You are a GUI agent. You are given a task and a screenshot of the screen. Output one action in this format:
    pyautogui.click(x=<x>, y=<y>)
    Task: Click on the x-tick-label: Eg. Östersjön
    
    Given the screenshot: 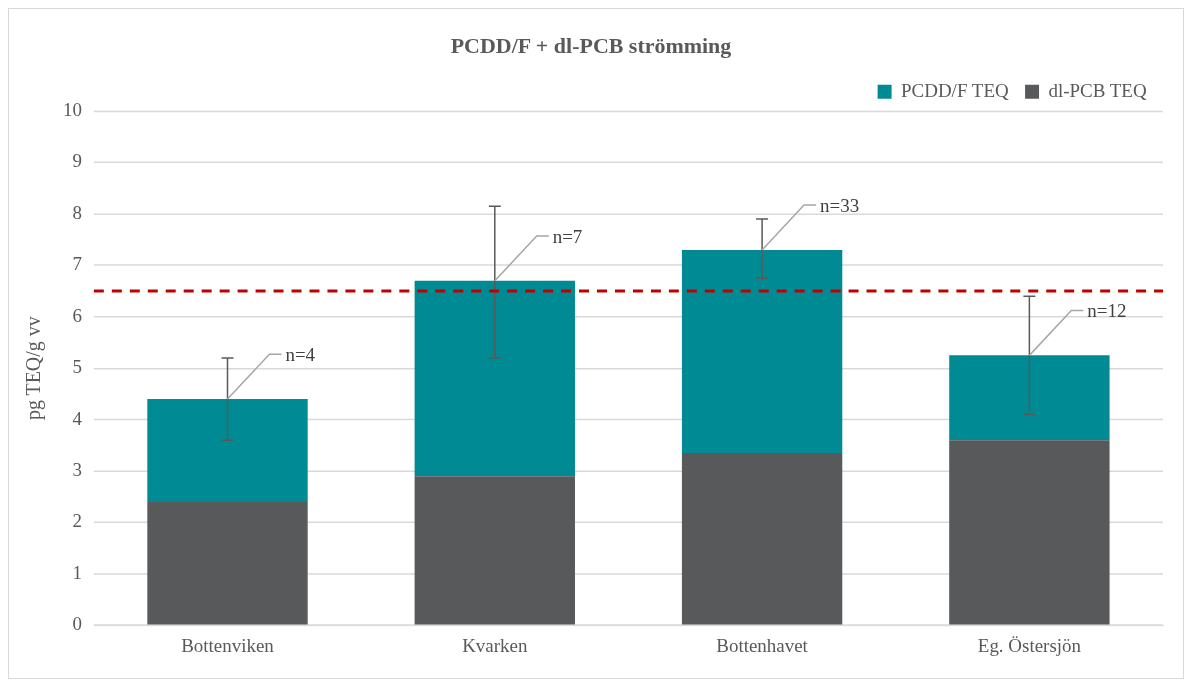 What is the action you would take?
    pyautogui.click(x=1029, y=645)
    